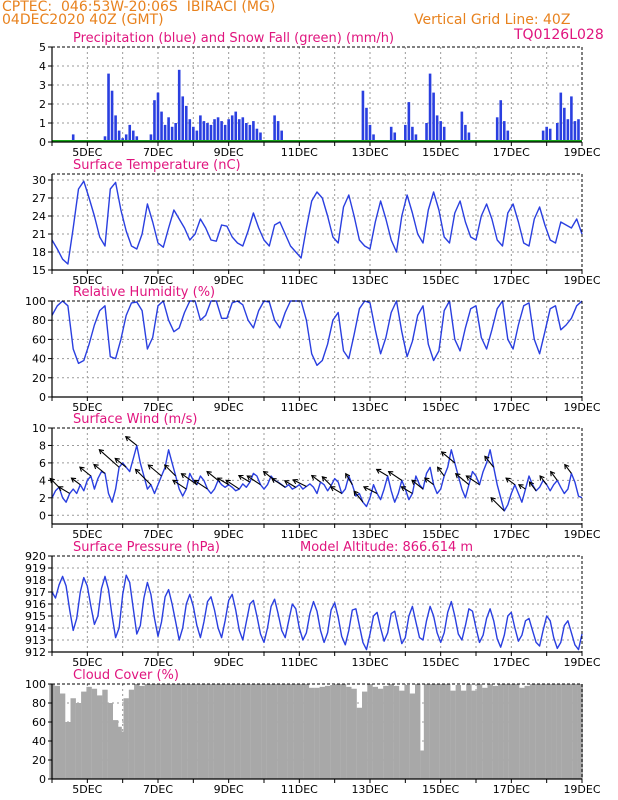  I want to click on x-tick-label: 9DEC, so click(229, 280).